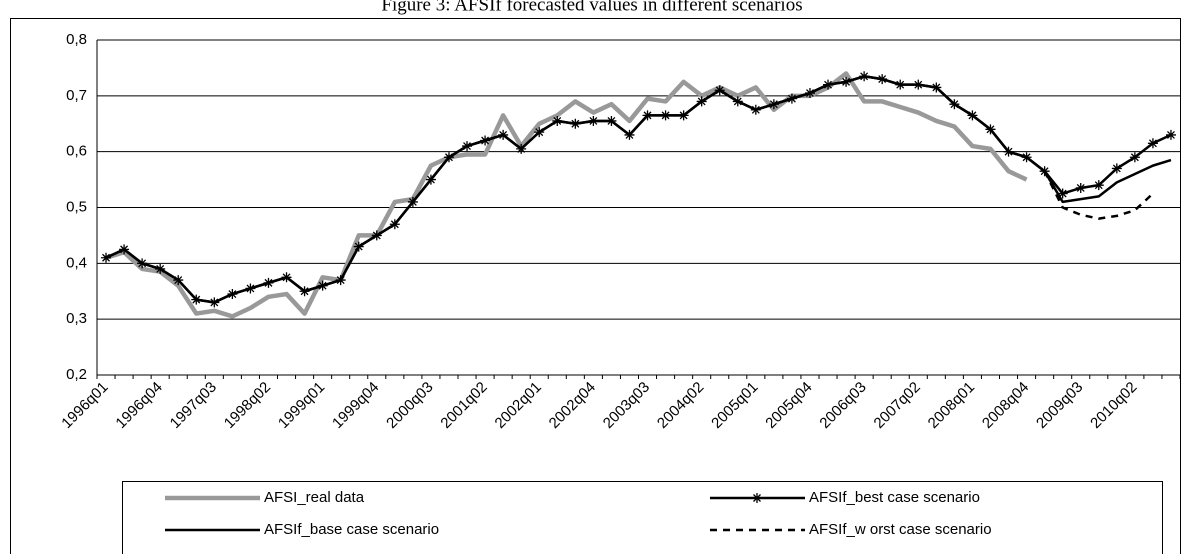  Describe the element at coordinates (76, 318) in the screenshot. I see `y-tick-label: 0,3` at that location.